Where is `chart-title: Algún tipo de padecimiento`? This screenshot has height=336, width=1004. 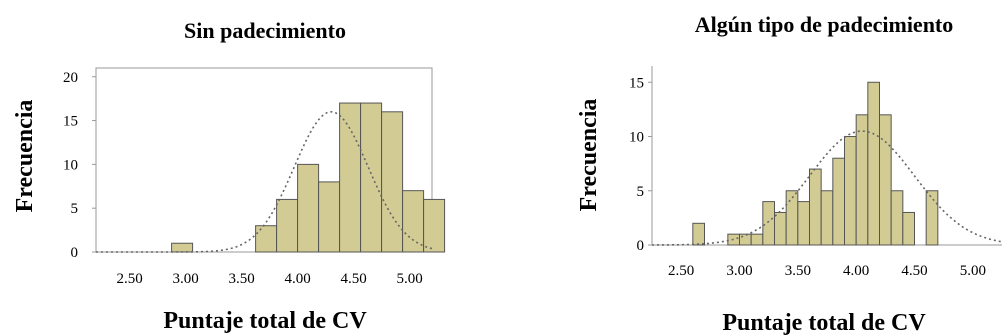
chart-title: Algún tipo de padecimiento is located at coordinates (824, 24).